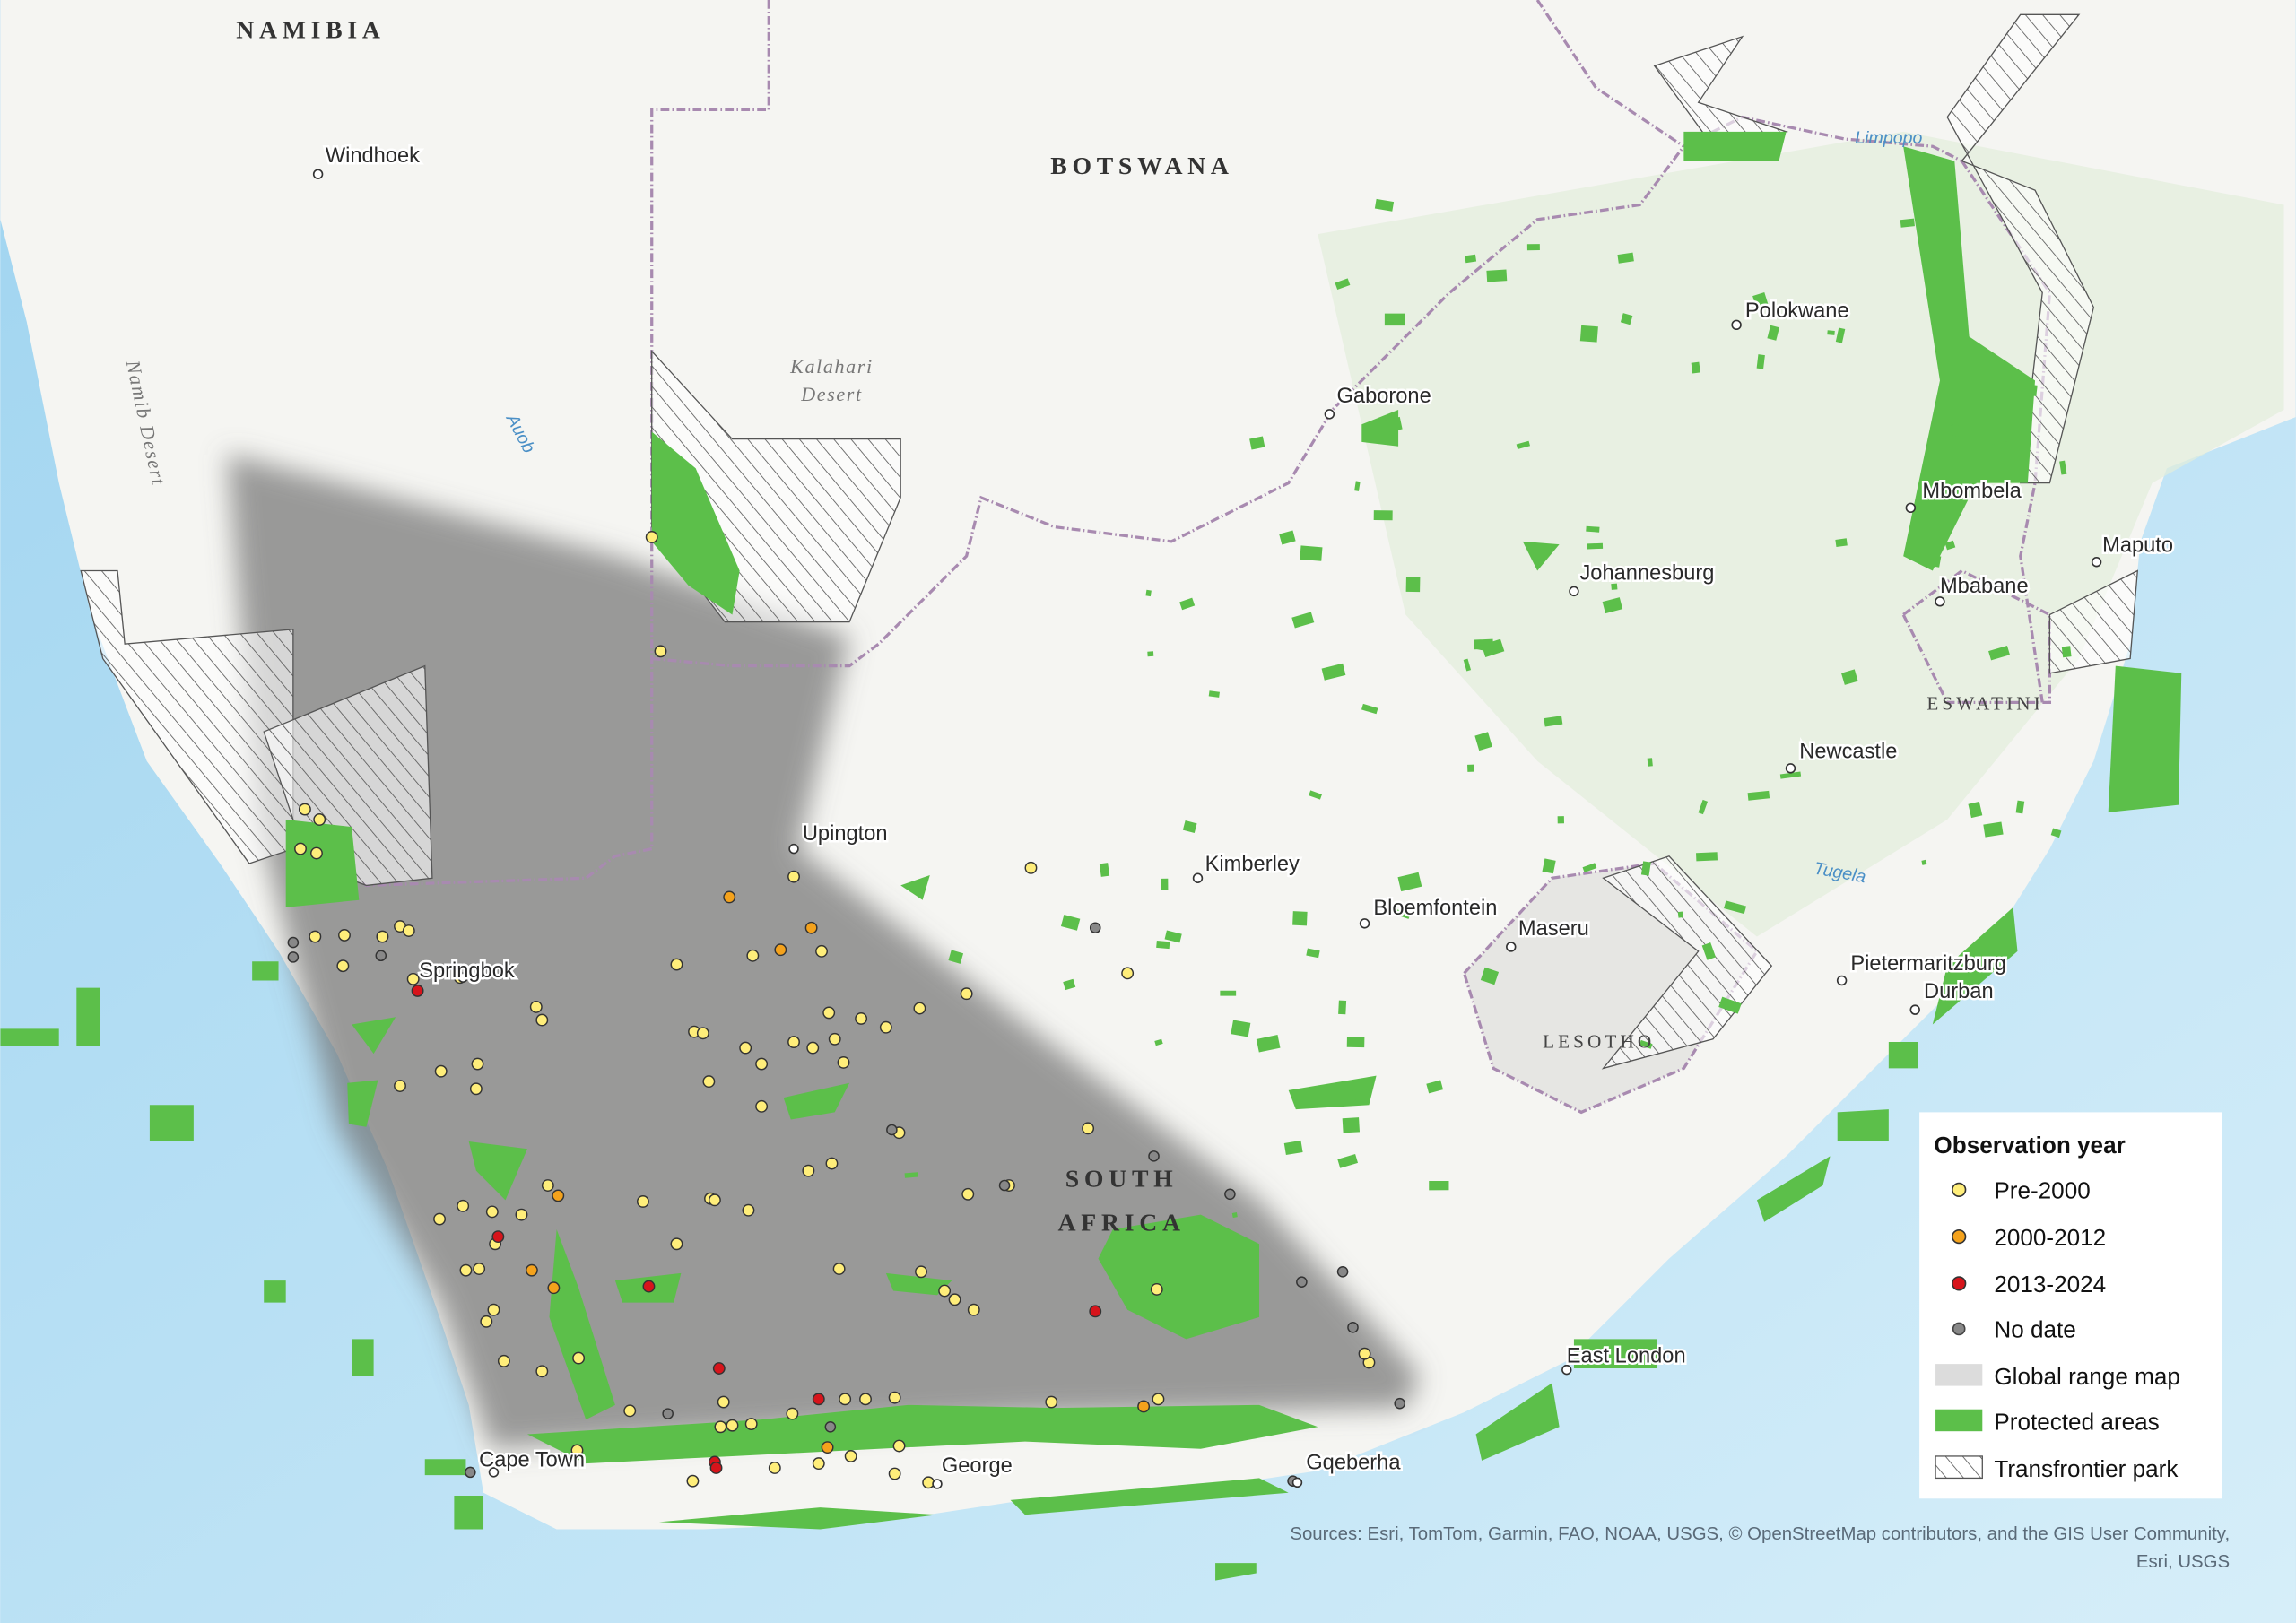  I want to click on city-label: Mbombela, so click(1972, 491).